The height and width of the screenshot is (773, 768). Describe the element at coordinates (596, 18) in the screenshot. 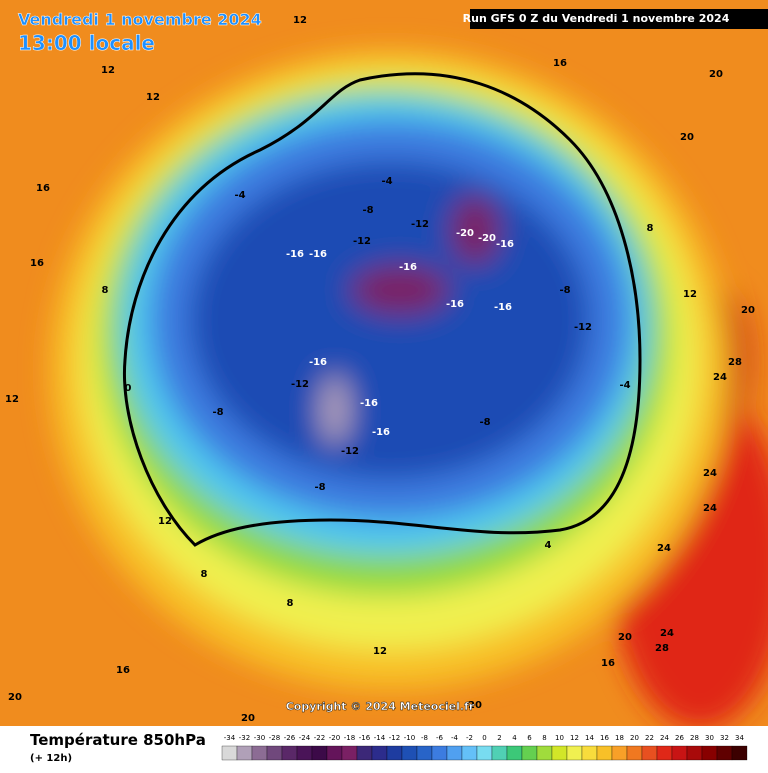

I see `run-info: Run GFS 0 Z du Vendredi 1 novembre 2024` at that location.